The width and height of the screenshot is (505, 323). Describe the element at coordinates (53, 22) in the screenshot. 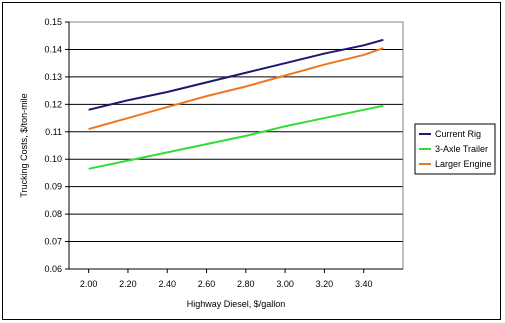

I see `y-tick-label: 0.15` at that location.